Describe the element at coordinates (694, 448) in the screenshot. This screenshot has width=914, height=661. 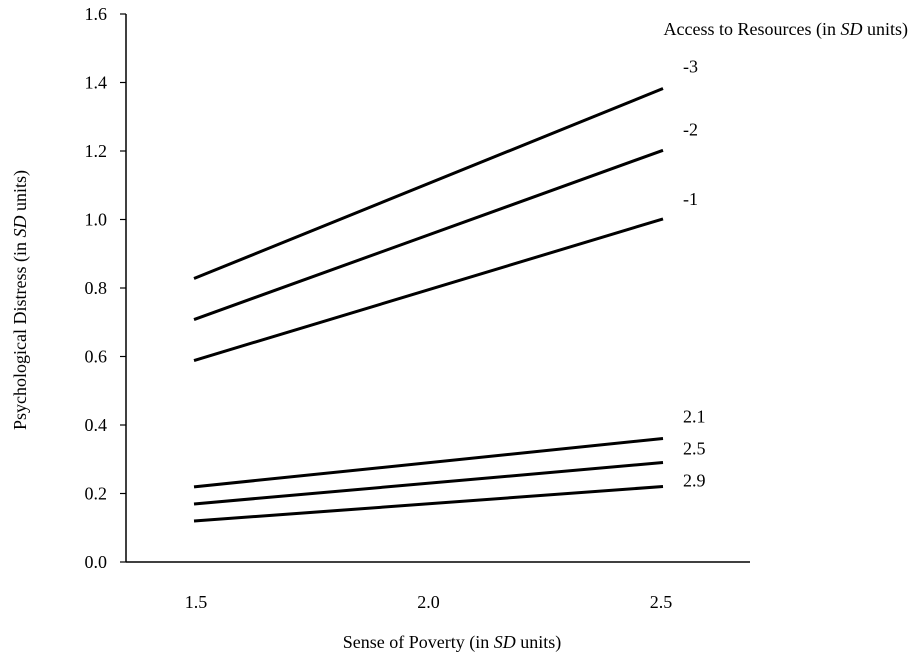
I see `series-label-4: 2.5` at that location.